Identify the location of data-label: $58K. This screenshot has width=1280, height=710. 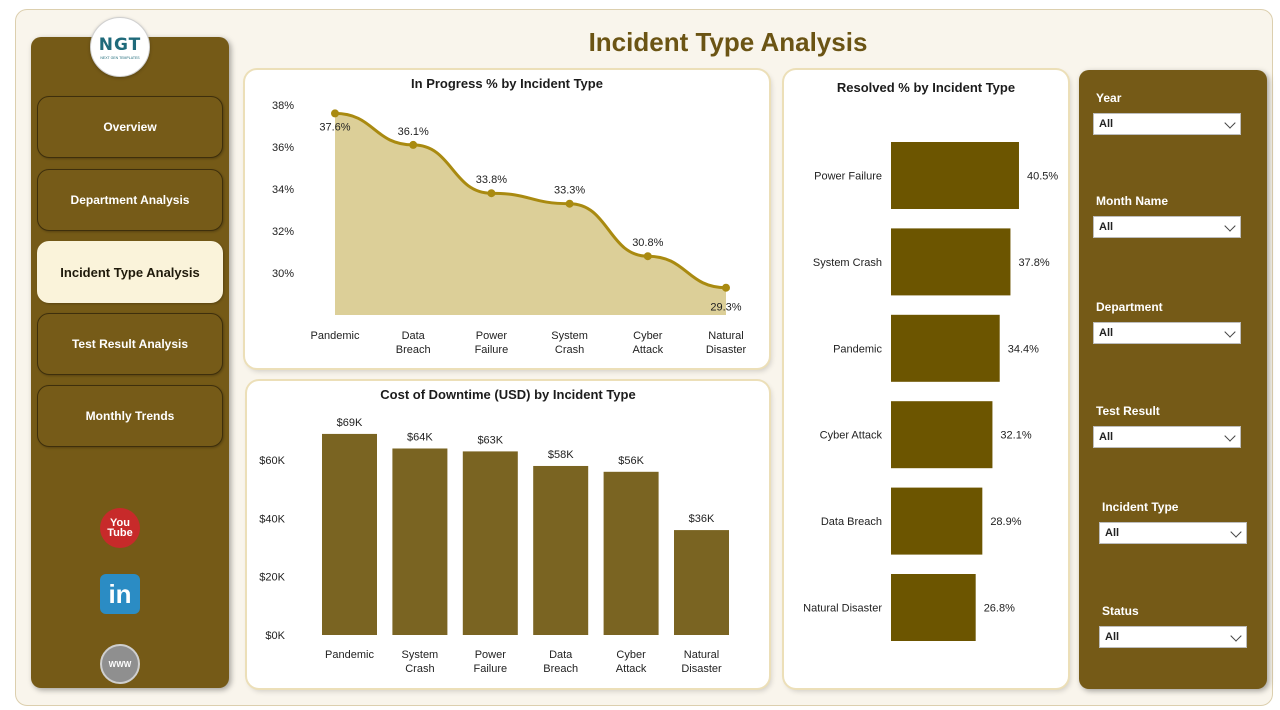
(561, 455).